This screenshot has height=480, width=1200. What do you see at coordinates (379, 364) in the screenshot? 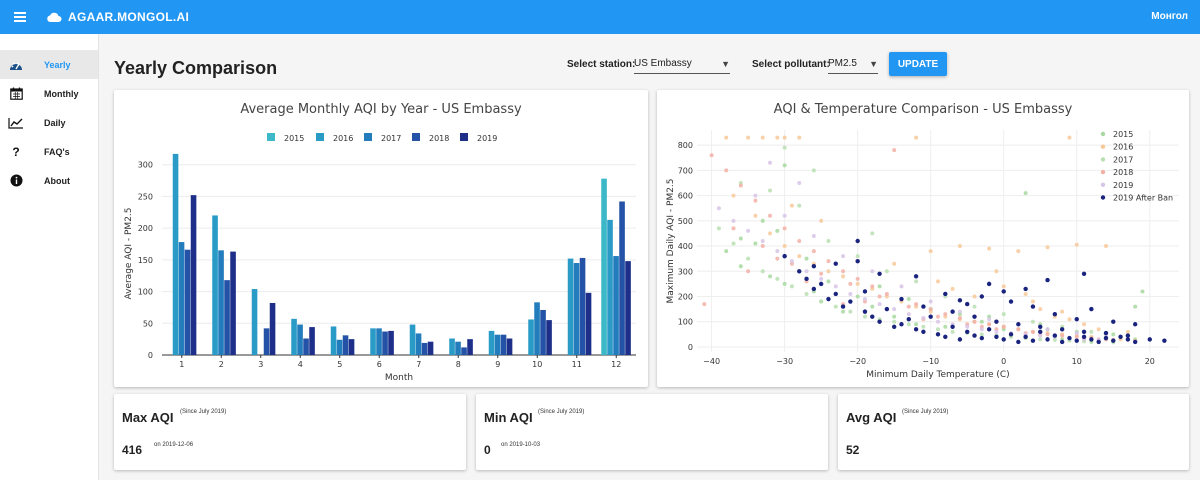
I see `x-tick-label: 6` at bounding box center [379, 364].